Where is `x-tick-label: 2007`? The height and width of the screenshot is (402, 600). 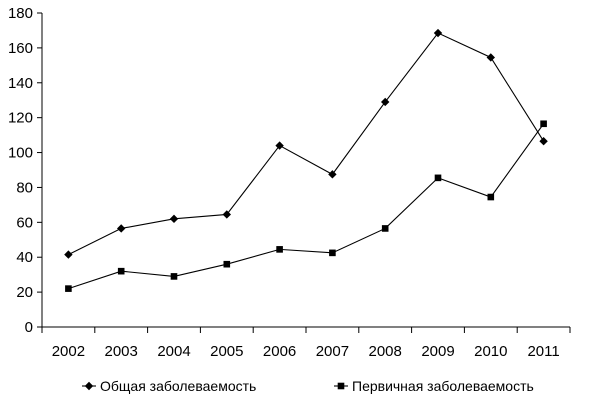
x-tick-label: 2007 is located at coordinates (332, 351).